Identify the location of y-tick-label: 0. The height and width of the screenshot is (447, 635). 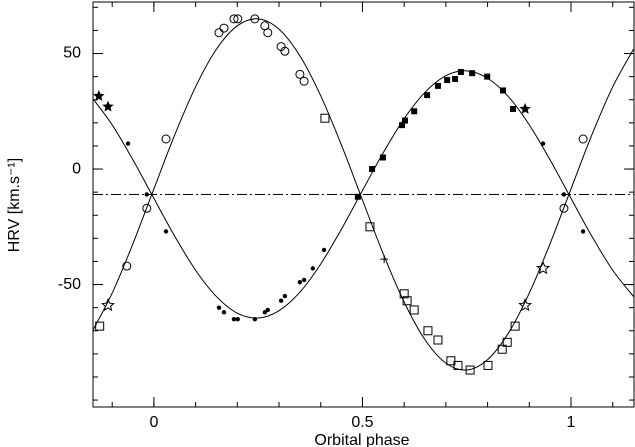
(76, 168).